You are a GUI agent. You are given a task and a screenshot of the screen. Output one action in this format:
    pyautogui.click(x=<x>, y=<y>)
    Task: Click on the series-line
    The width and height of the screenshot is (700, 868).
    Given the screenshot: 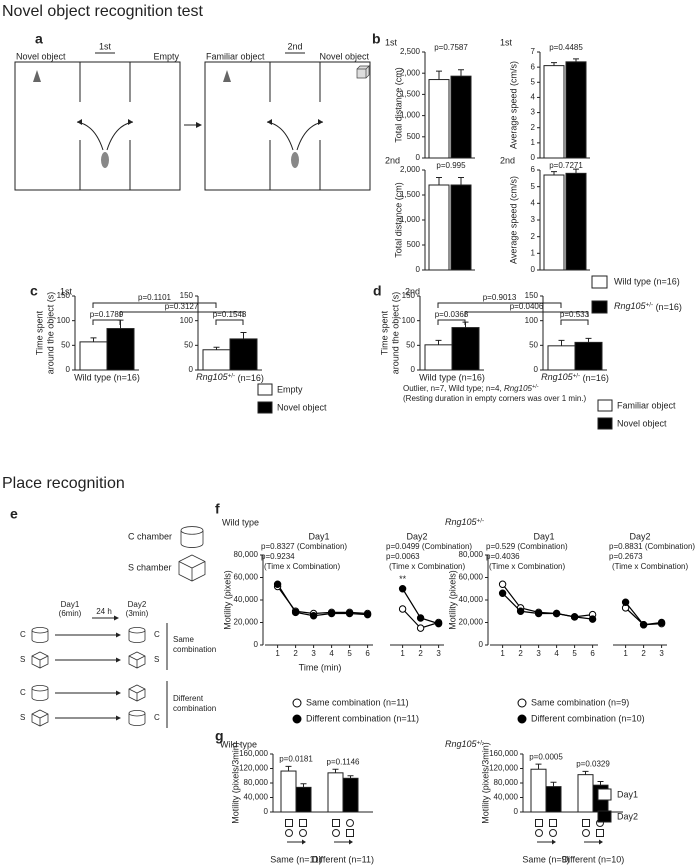 What is the action you would take?
    pyautogui.click(x=547, y=606)
    